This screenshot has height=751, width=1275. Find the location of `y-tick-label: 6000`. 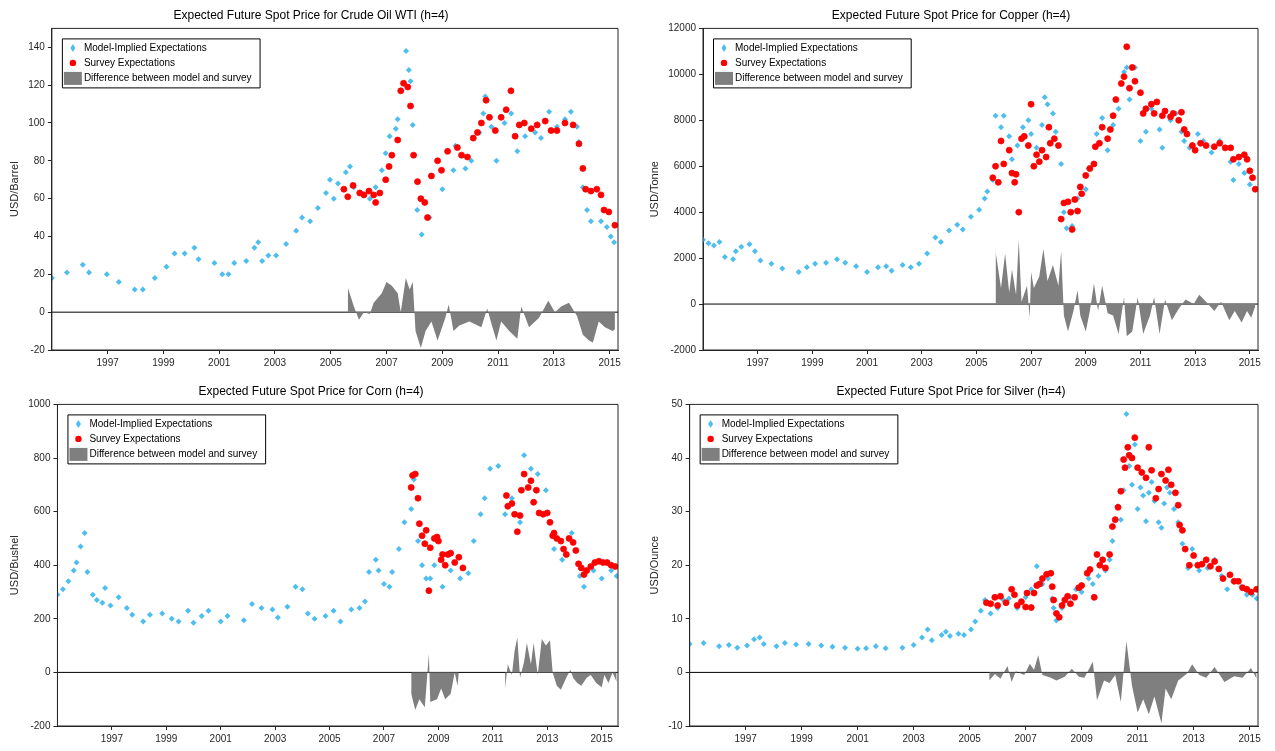

y-tick-label: 6000 is located at coordinates (685, 165).